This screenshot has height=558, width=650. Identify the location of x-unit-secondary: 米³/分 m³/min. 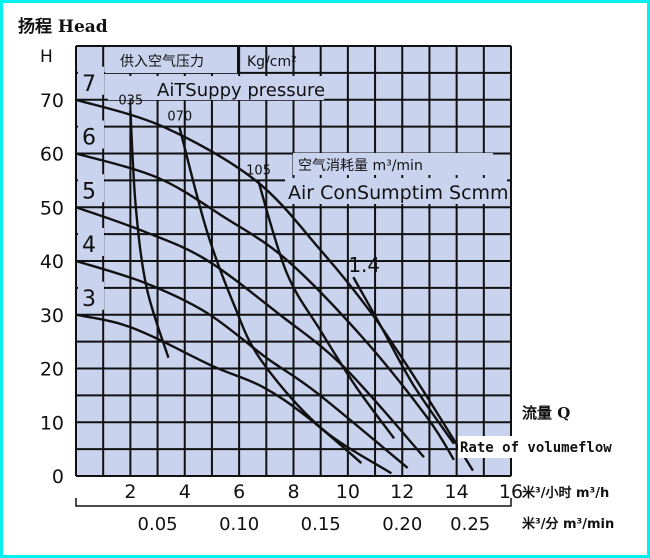
(568, 524).